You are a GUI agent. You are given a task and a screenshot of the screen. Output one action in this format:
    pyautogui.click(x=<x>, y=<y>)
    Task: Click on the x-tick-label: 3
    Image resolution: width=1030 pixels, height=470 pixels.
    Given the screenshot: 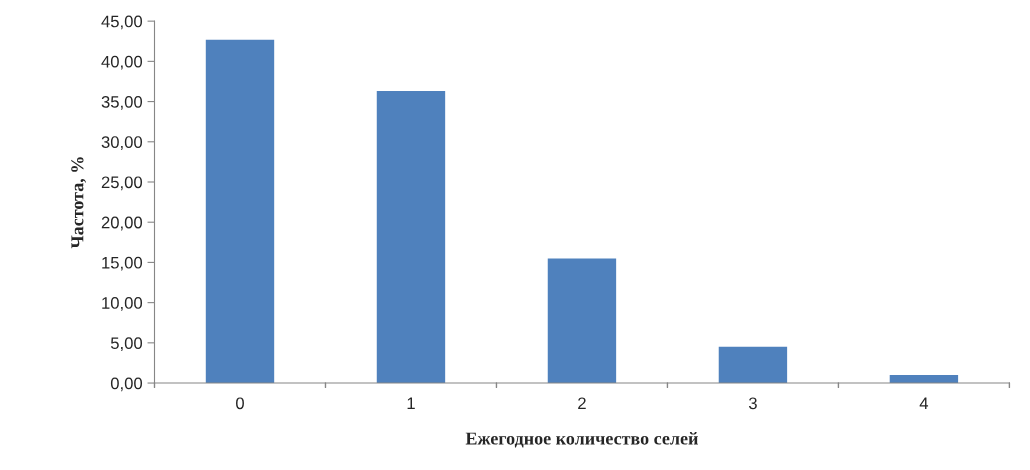 What is the action you would take?
    pyautogui.click(x=752, y=403)
    